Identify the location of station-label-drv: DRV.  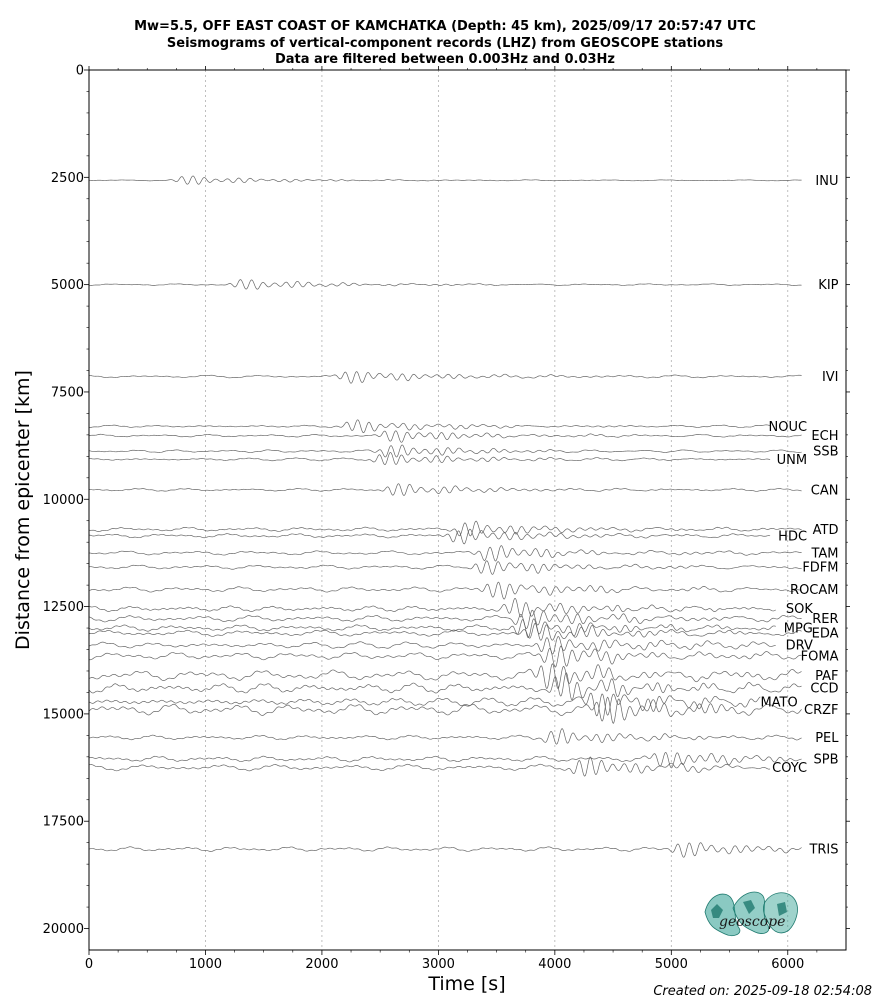
(799, 646).